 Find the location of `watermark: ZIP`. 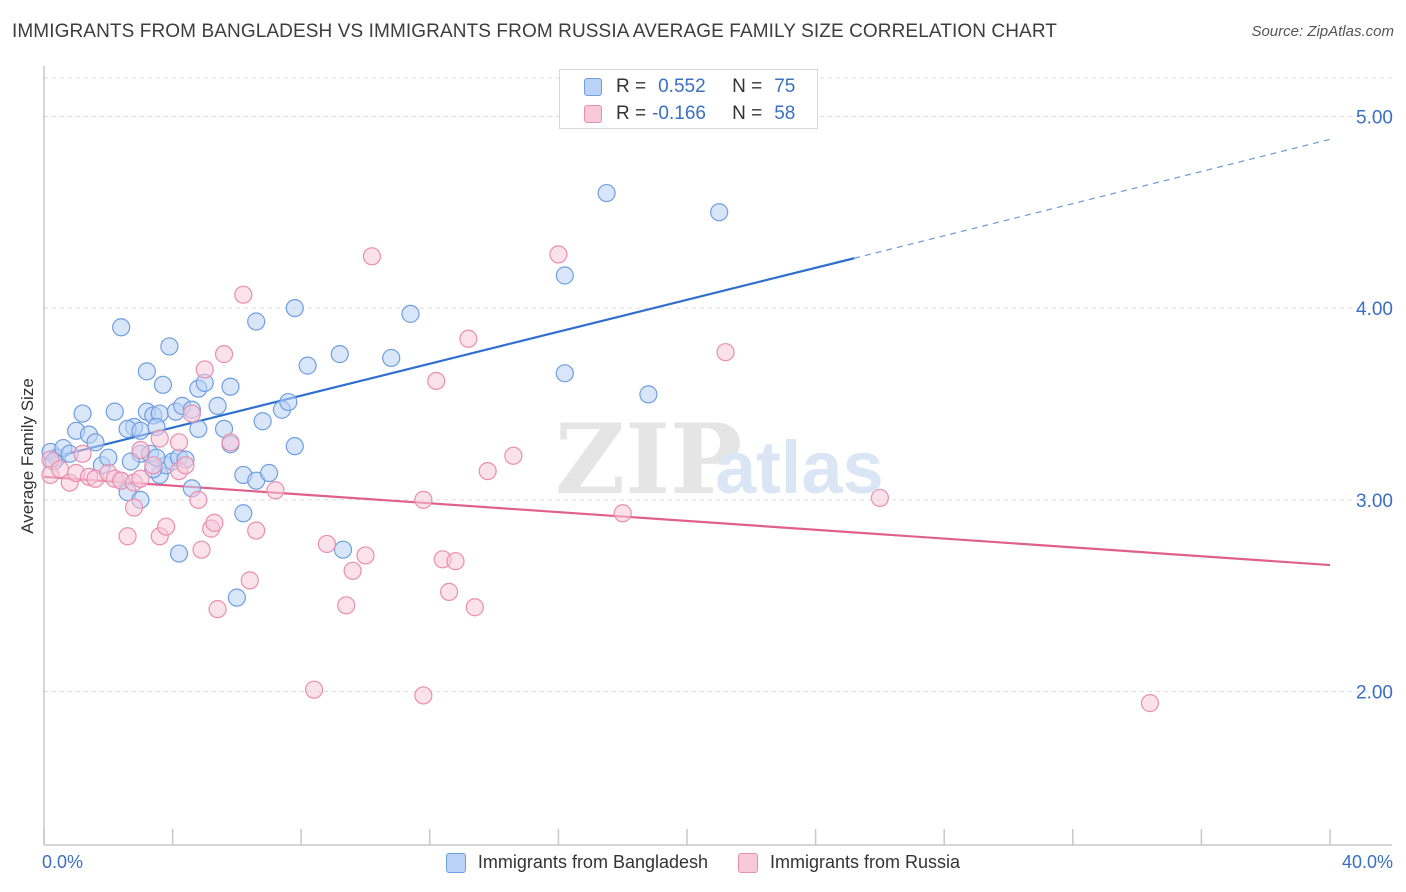

watermark: ZIP is located at coordinates (648, 459).